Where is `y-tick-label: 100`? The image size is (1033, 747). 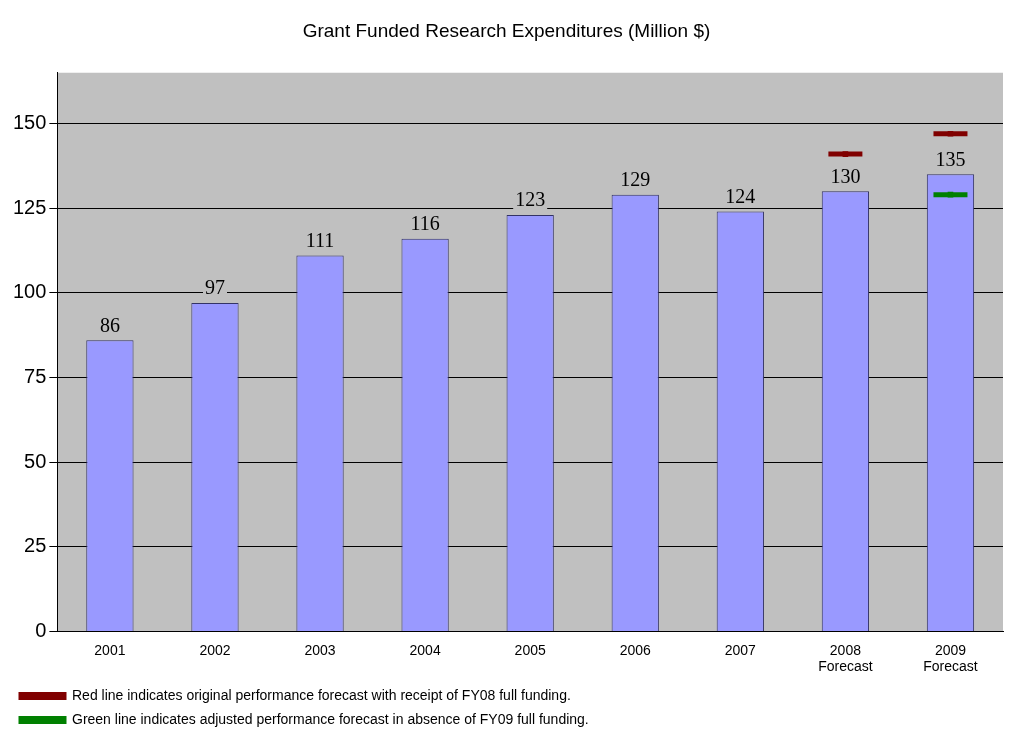
y-tick-label: 100 is located at coordinates (29, 291).